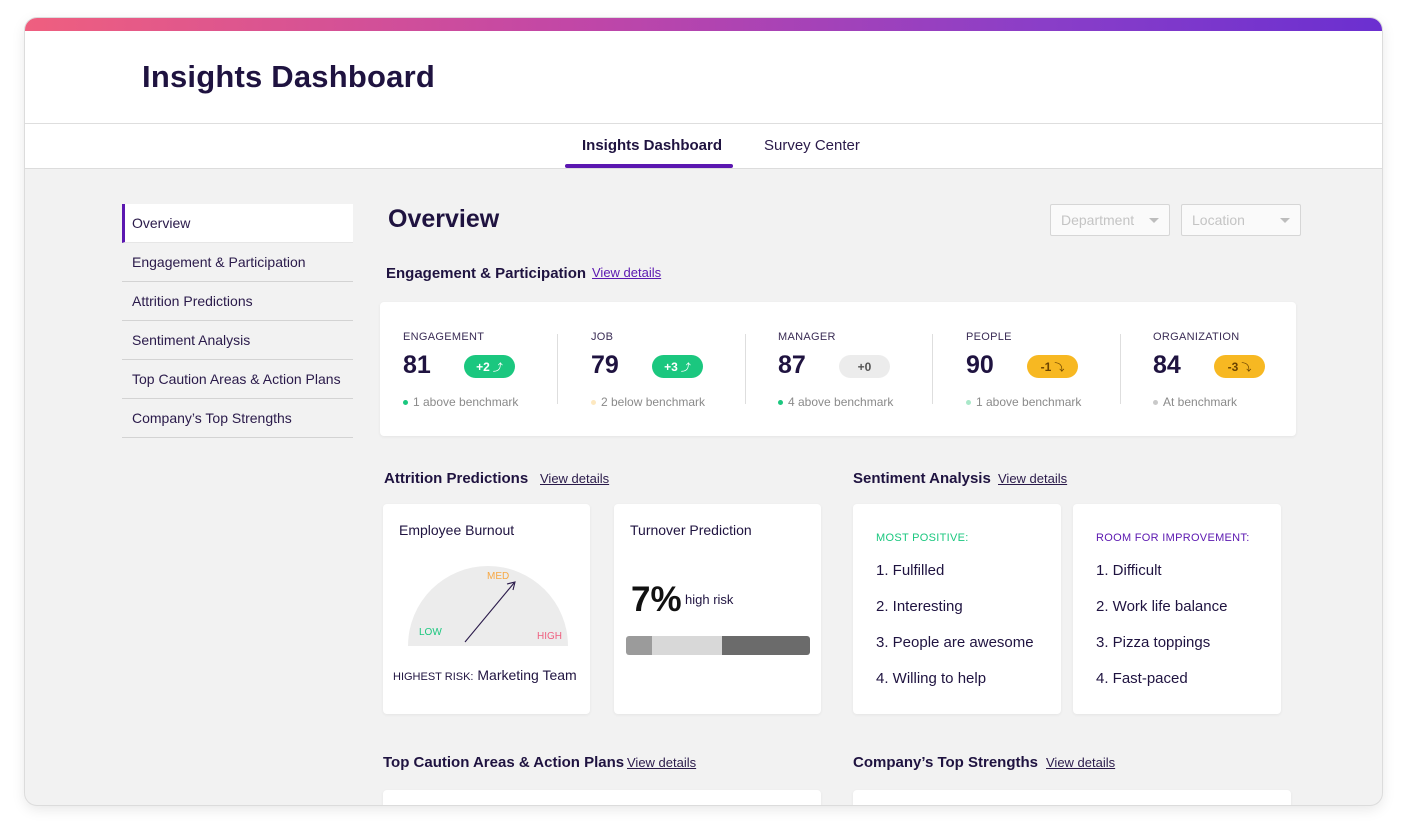  Describe the element at coordinates (841, 402) in the screenshot. I see `benchmark-text: 4 above benchmark` at that location.